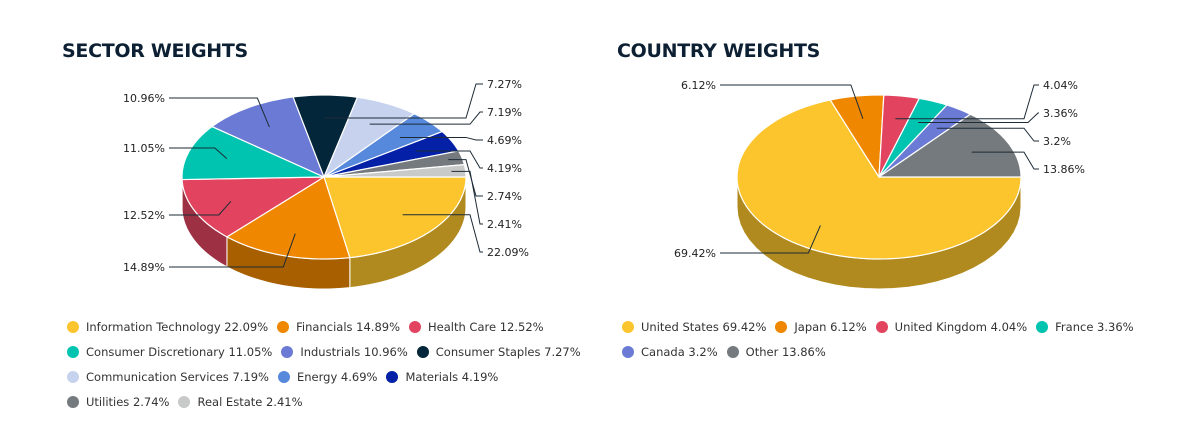 Image resolution: width=1189 pixels, height=423 pixels. What do you see at coordinates (961, 326) in the screenshot?
I see `legend-label: United Kingdom 4.04%` at bounding box center [961, 326].